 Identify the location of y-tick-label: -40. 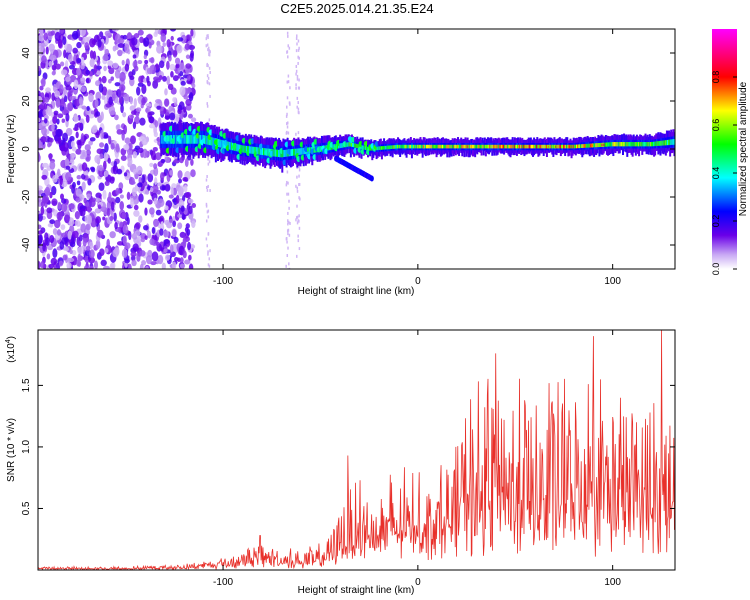
(26, 244).